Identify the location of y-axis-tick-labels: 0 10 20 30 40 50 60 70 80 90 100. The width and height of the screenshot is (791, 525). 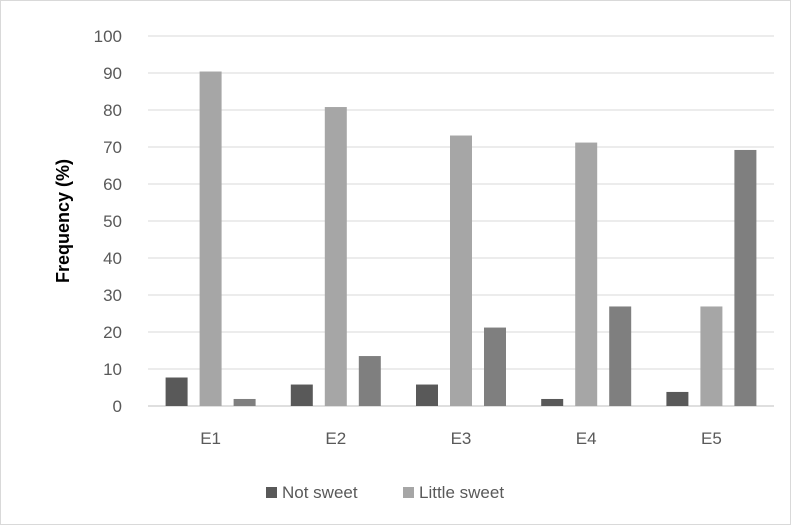
(108, 221).